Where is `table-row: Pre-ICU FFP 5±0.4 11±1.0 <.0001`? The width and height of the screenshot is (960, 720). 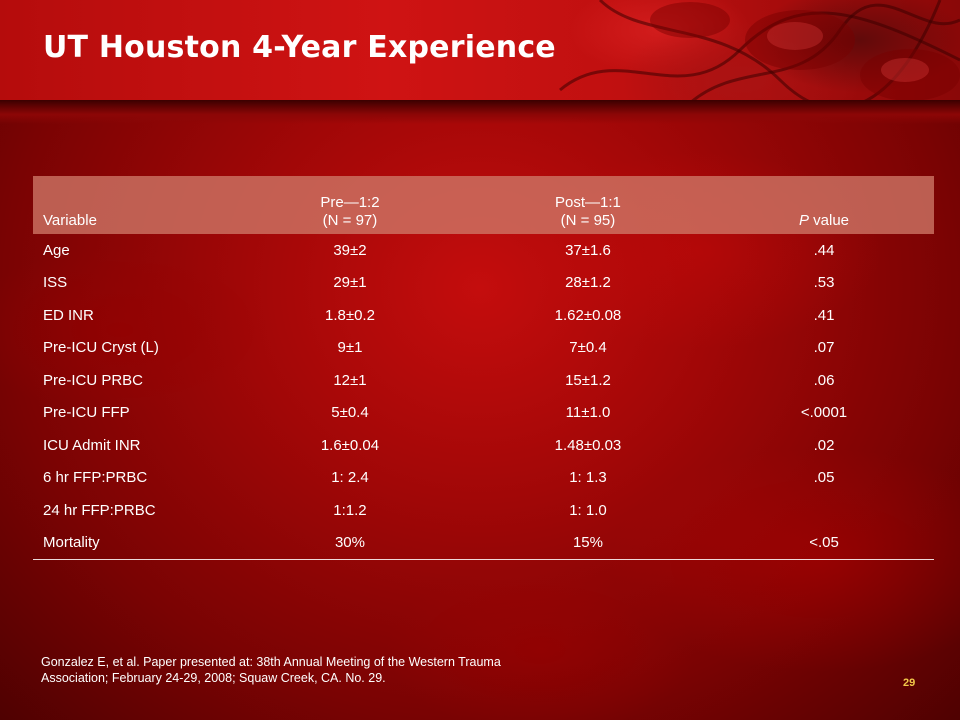 table-row: Pre-ICU FFP 5±0.4 11±1.0 <.0001 is located at coordinates (483, 413).